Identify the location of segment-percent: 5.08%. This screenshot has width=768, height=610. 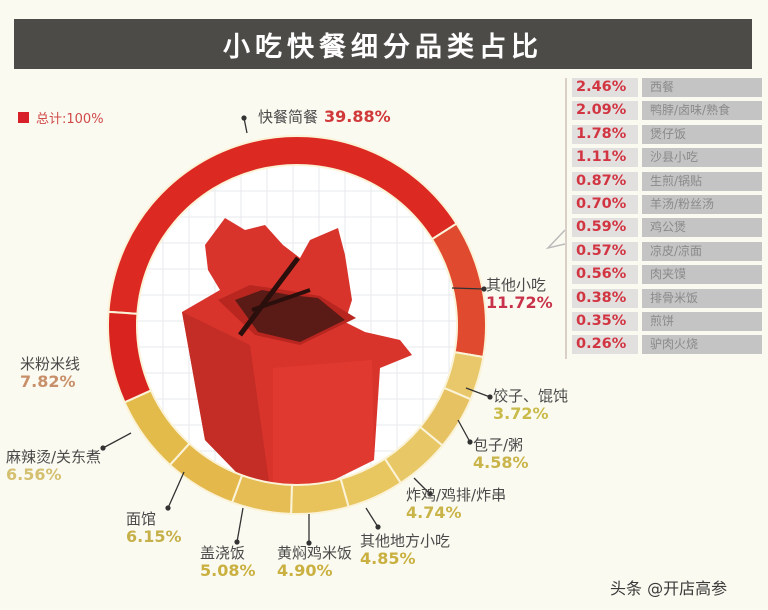
(228, 571).